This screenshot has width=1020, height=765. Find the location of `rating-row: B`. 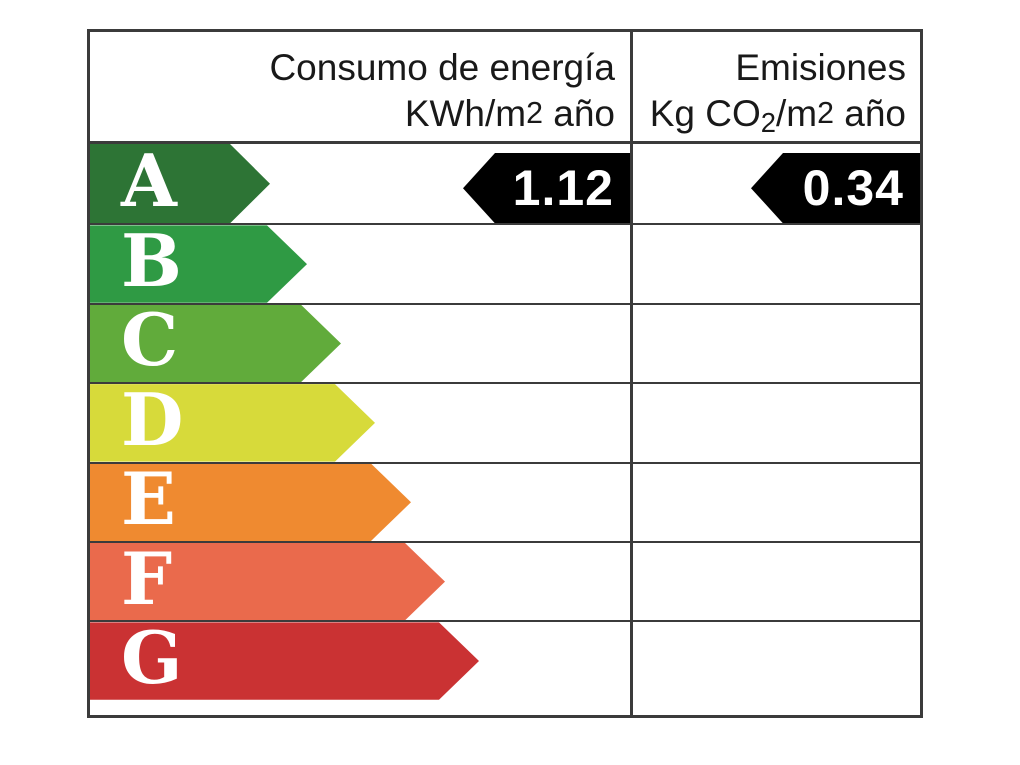

rating-row: B is located at coordinates (505, 262).